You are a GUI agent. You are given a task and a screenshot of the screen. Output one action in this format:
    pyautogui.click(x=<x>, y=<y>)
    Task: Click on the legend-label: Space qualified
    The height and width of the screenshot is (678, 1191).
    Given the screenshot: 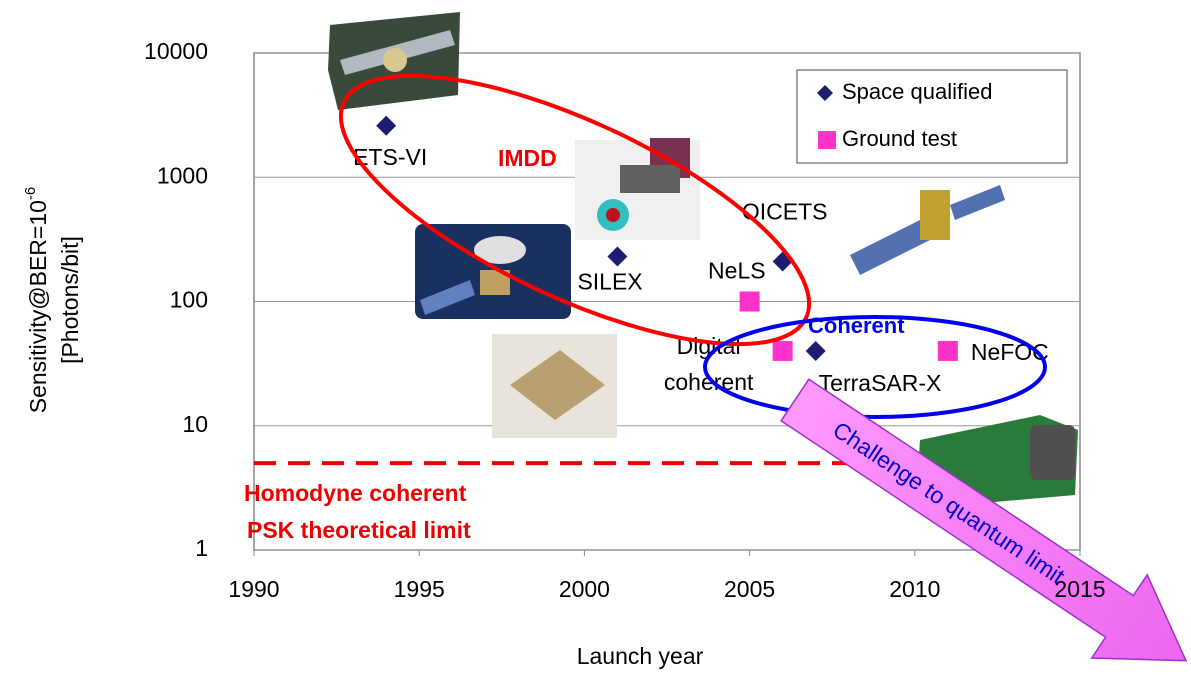 What is the action you would take?
    pyautogui.click(x=917, y=91)
    